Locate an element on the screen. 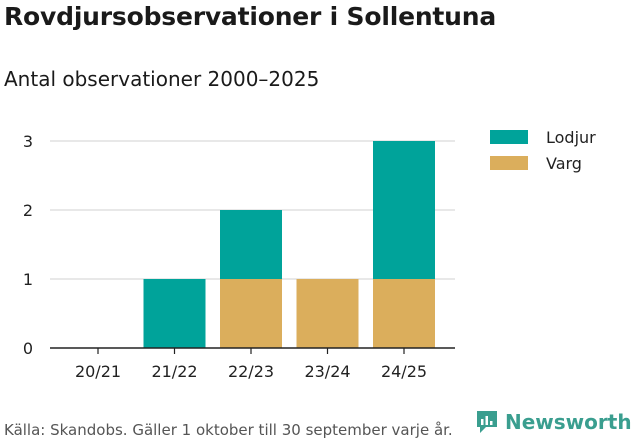 The width and height of the screenshot is (631, 439). x-tick-label: 20/21 is located at coordinates (98, 371).